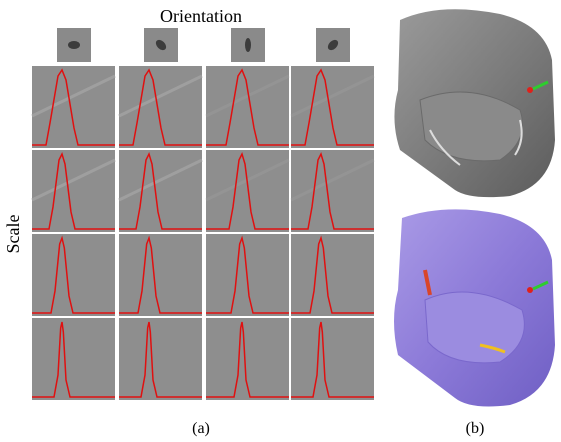  I want to click on orientation-label: Orientation, so click(201, 16).